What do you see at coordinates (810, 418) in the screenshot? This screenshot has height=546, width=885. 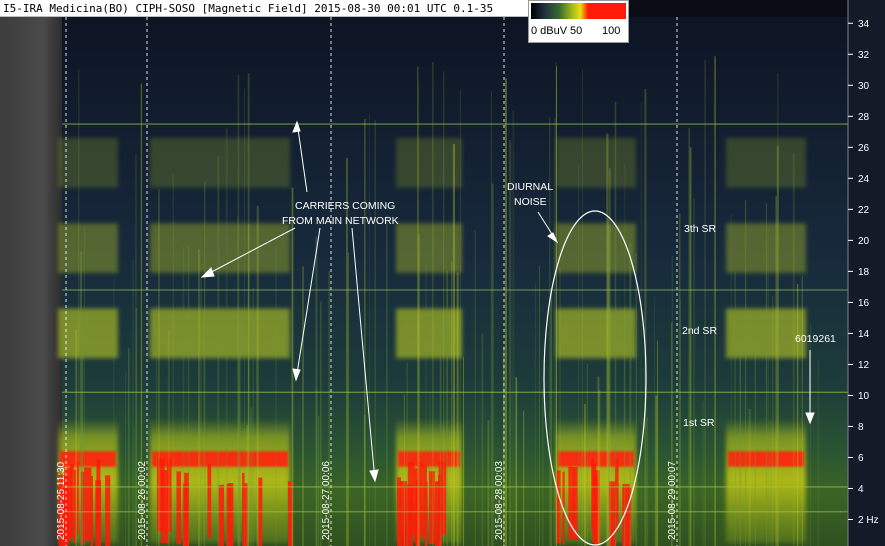 I see `arrowhead-id` at bounding box center [810, 418].